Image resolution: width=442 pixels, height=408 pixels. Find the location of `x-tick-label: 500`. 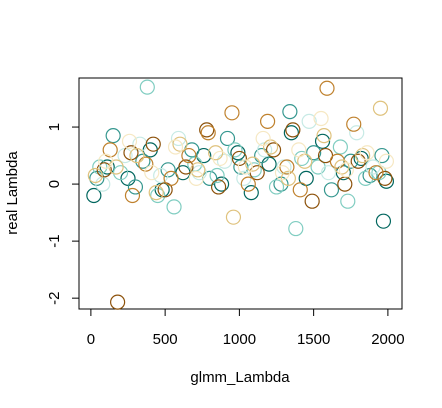

x-tick-label: 500 is located at coordinates (165, 339).